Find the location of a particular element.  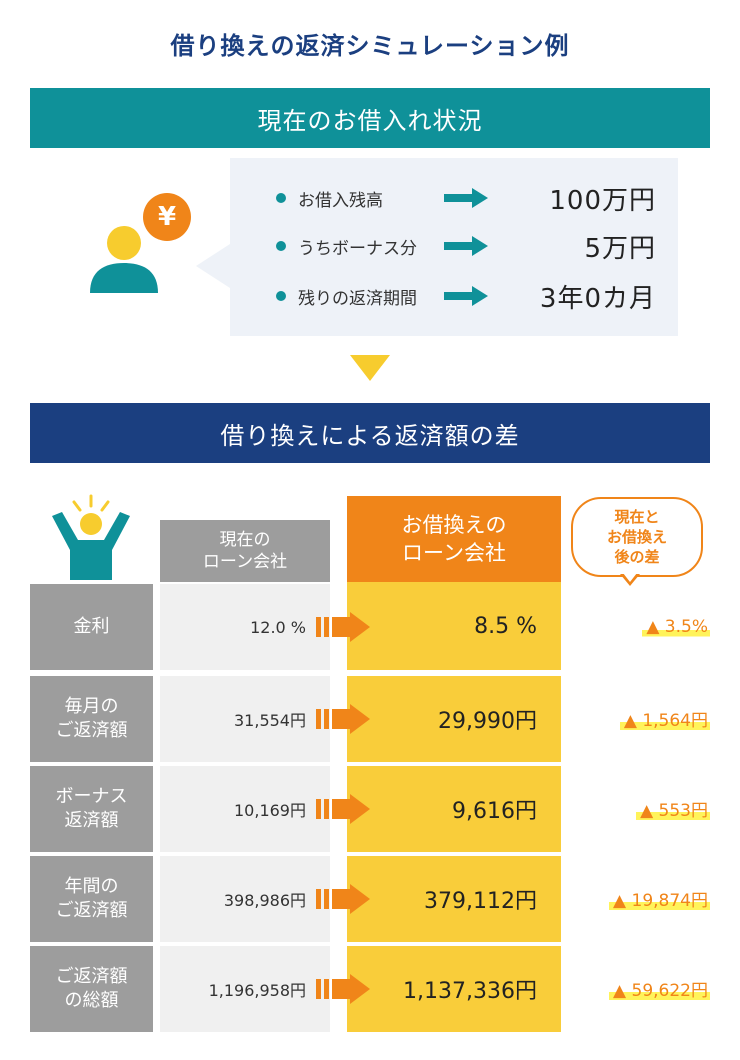

row-label-line: の総額 is located at coordinates (91, 1000).